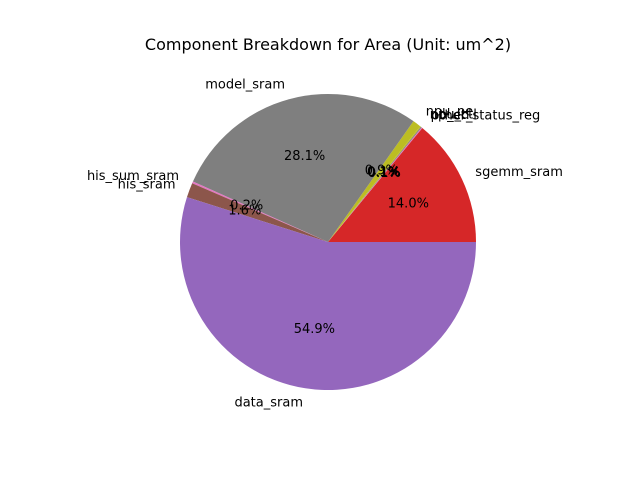 The height and width of the screenshot is (480, 640). Describe the element at coordinates (246, 206) in the screenshot. I see `slice-percent-label: 0.2%` at that location.